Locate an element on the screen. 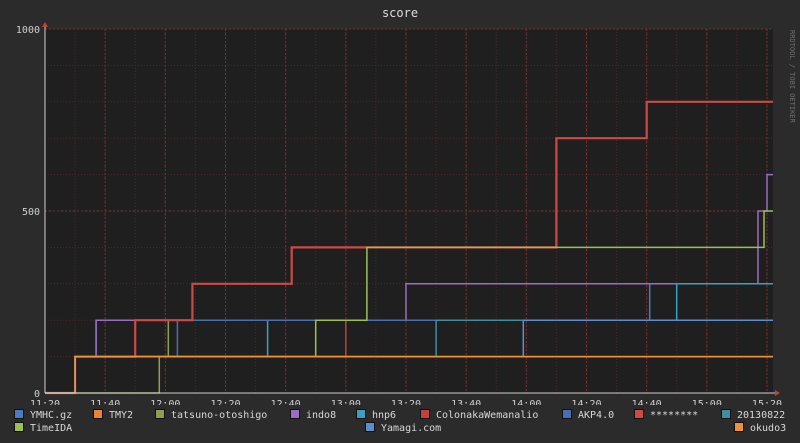 The width and height of the screenshot is (800, 443). y-axis-arrow is located at coordinates (45, 24).